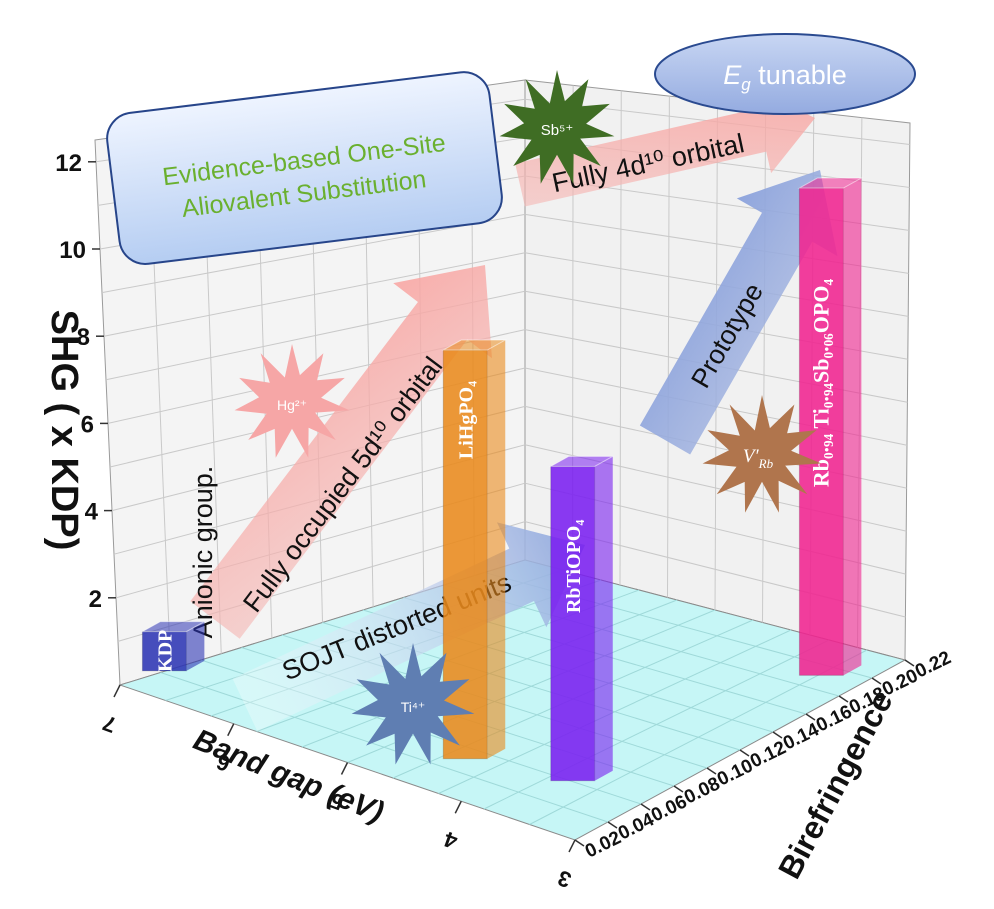  What do you see at coordinates (564, 879) in the screenshot?
I see `x-tick-label: 3` at bounding box center [564, 879].